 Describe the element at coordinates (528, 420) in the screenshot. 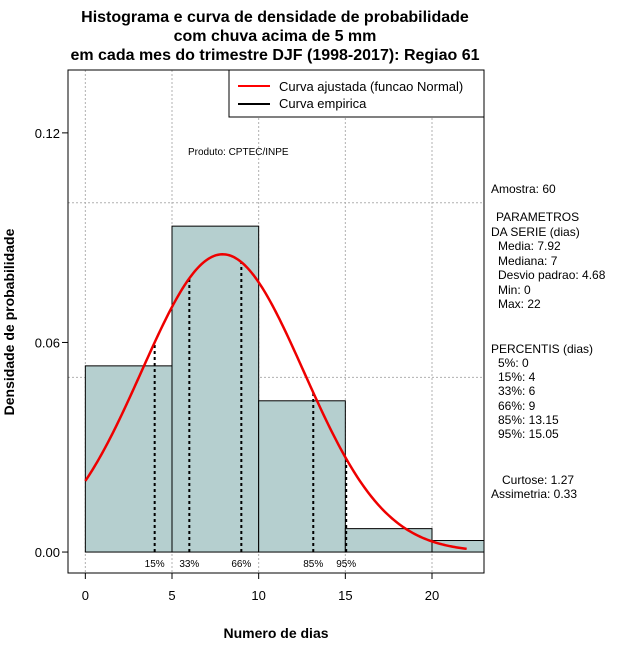

I see `stat-p85: 85%: 13.15` at that location.